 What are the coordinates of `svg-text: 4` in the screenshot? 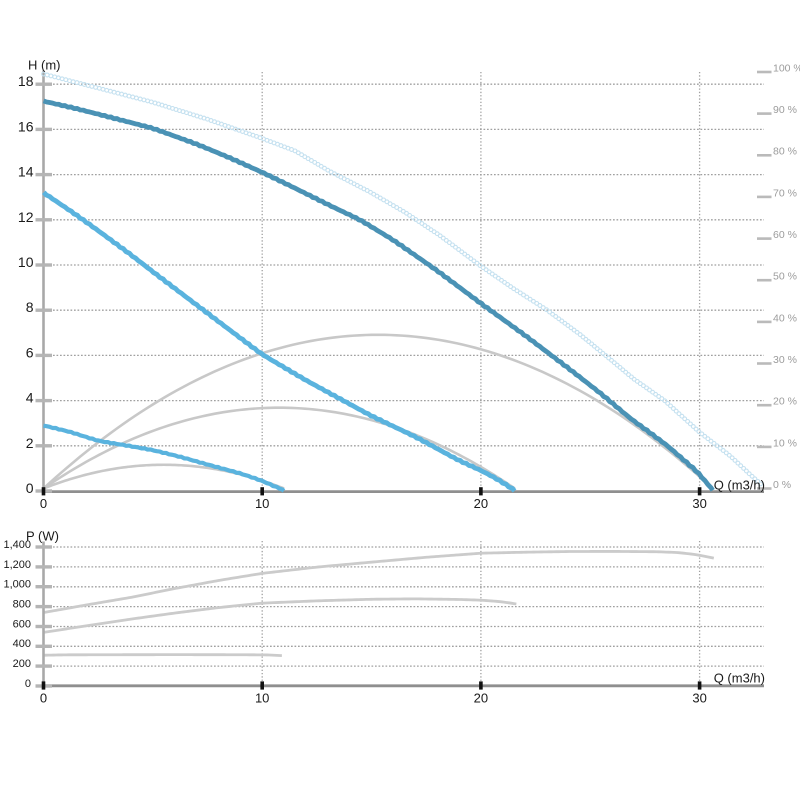 It's located at (30, 398).